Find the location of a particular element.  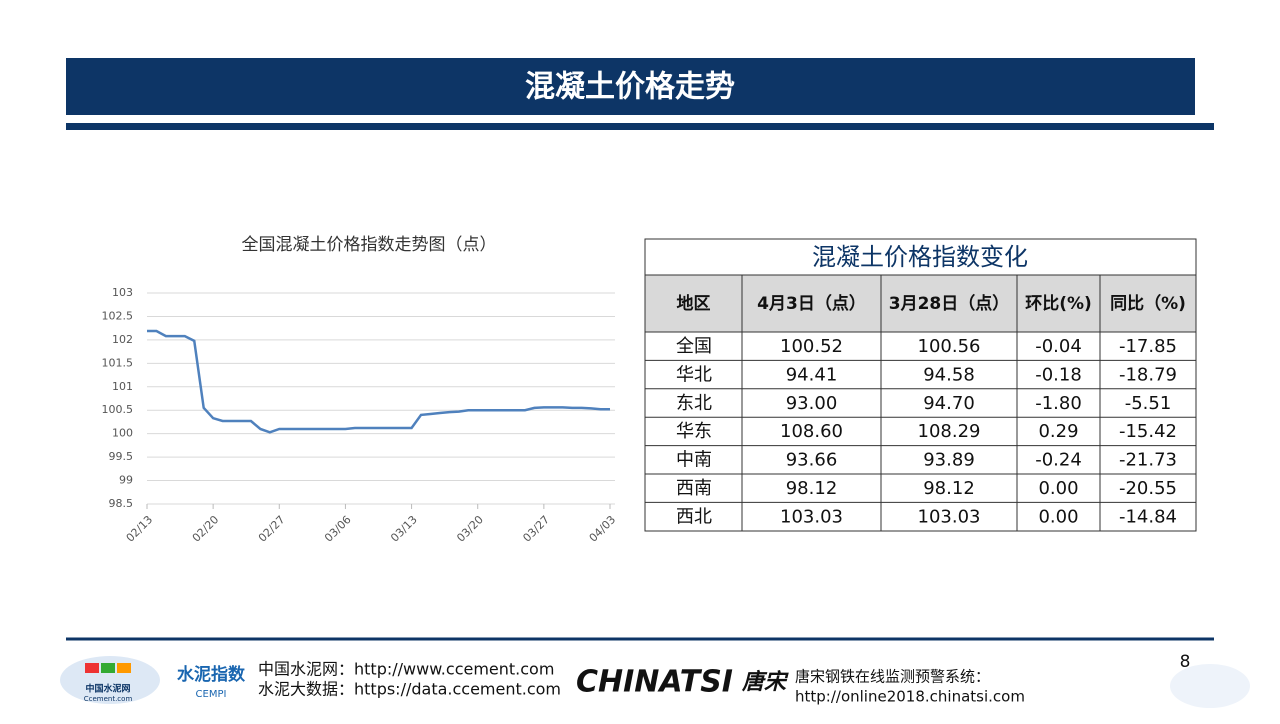

column-header: 4月3日（点） is located at coordinates (811, 303).